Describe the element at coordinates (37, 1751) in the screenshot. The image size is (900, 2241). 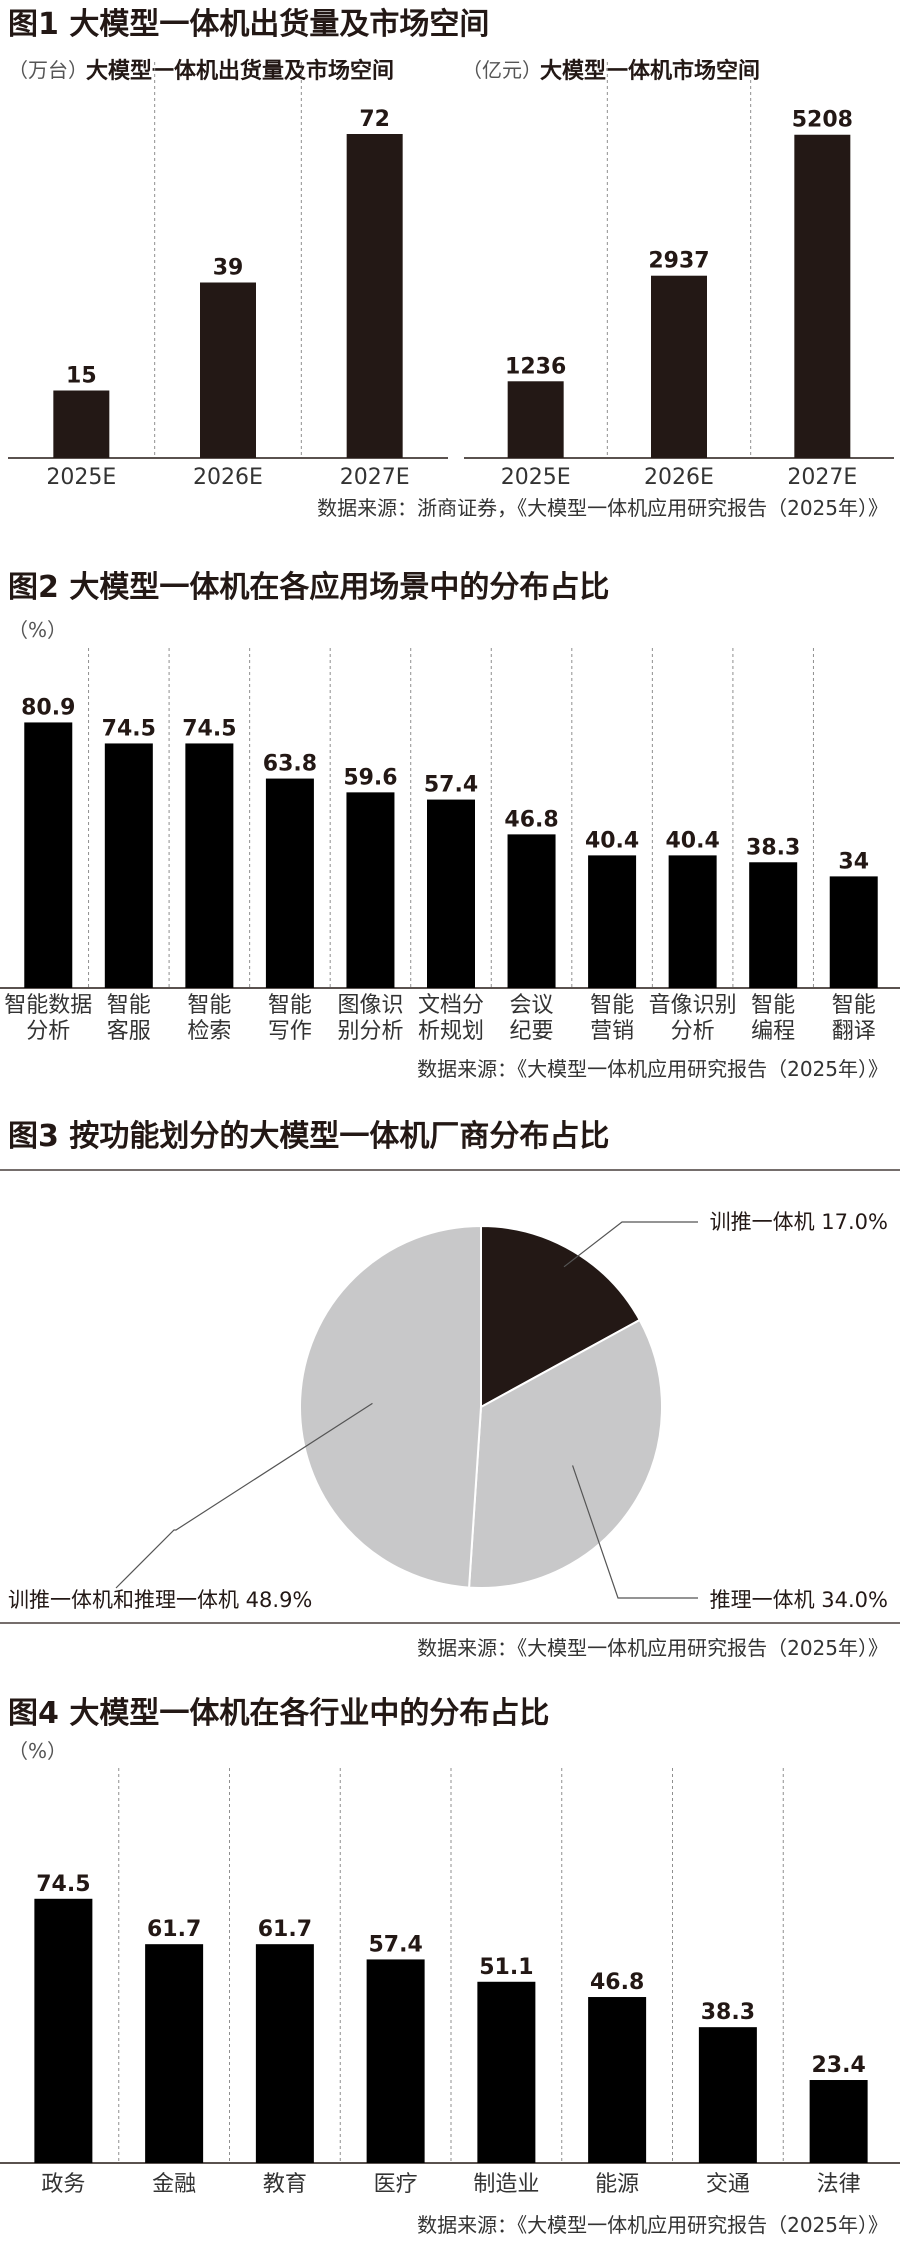
I see `fig4-unit: （%）` at that location.